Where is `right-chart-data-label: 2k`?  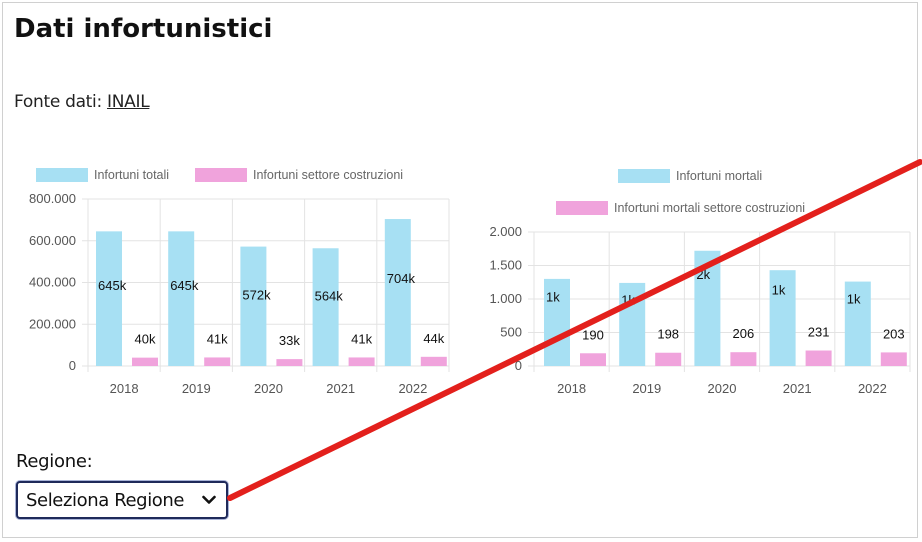 right-chart-data-label: 2k is located at coordinates (703, 274).